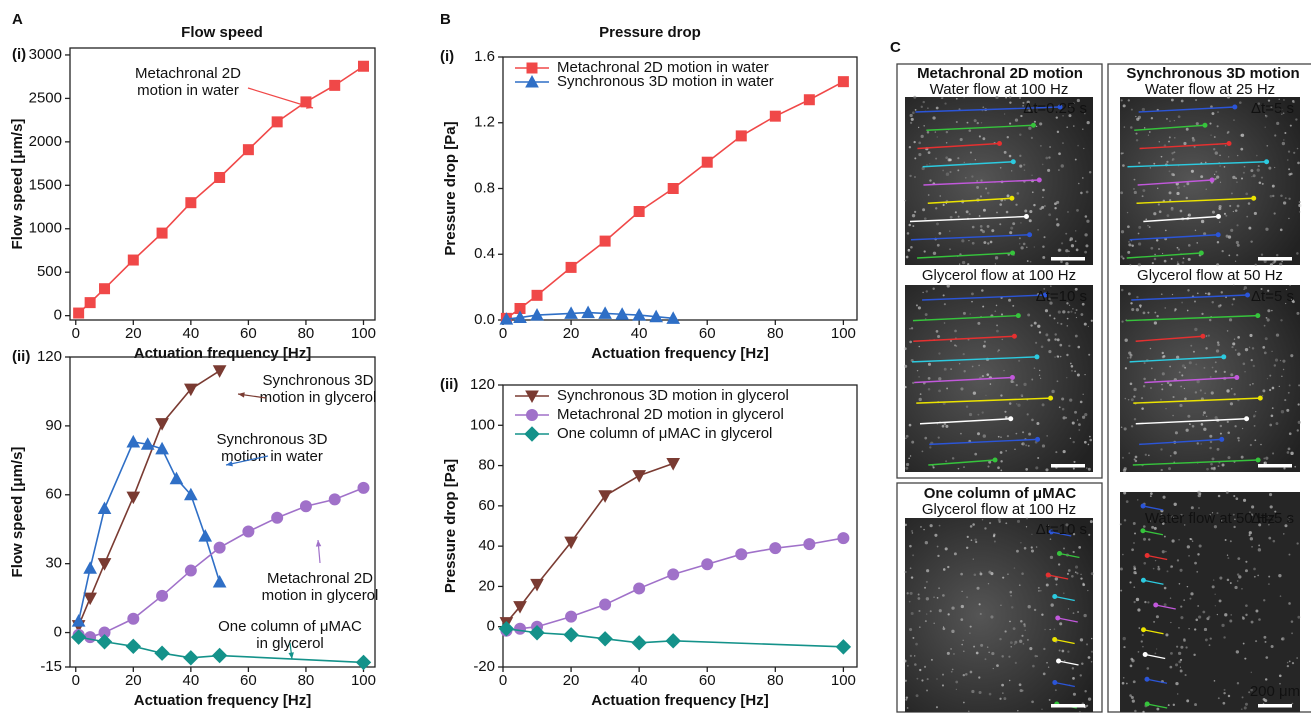 Image resolution: width=1311 pixels, height=714 pixels. I want to click on arrow-head, so click(318, 543).